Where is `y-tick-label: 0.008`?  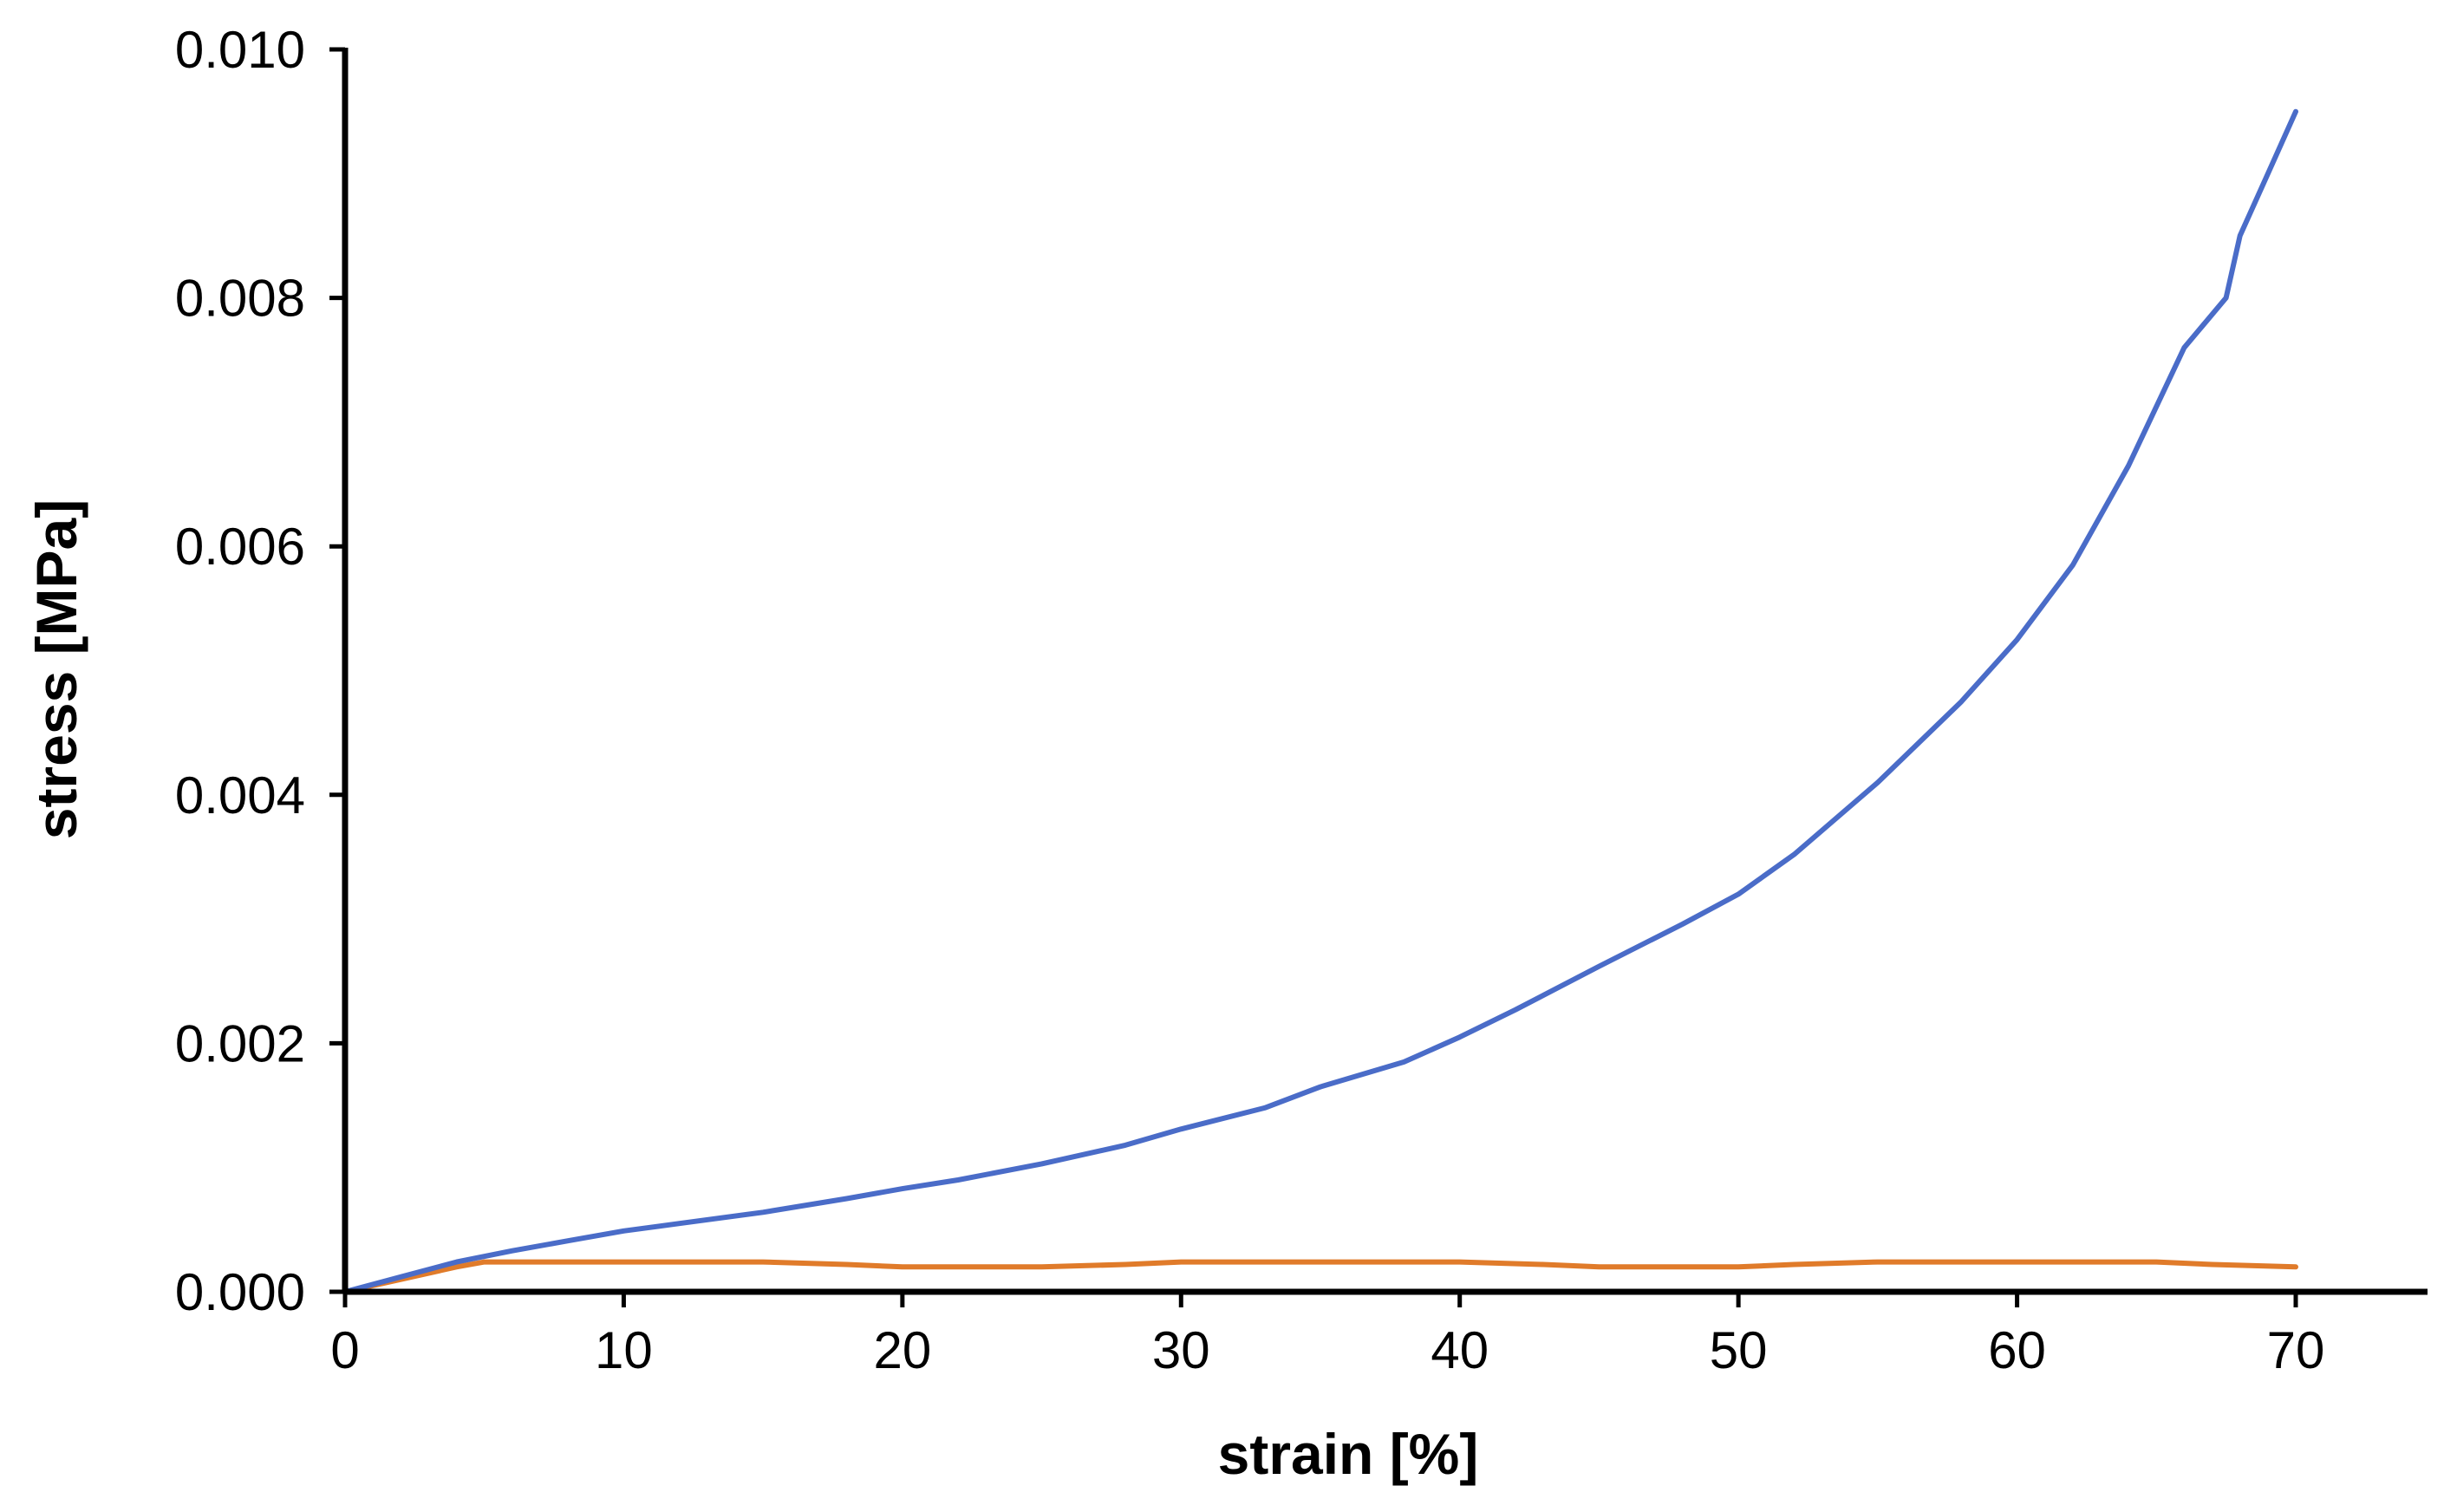
y-tick-label: 0.008 is located at coordinates (240, 299).